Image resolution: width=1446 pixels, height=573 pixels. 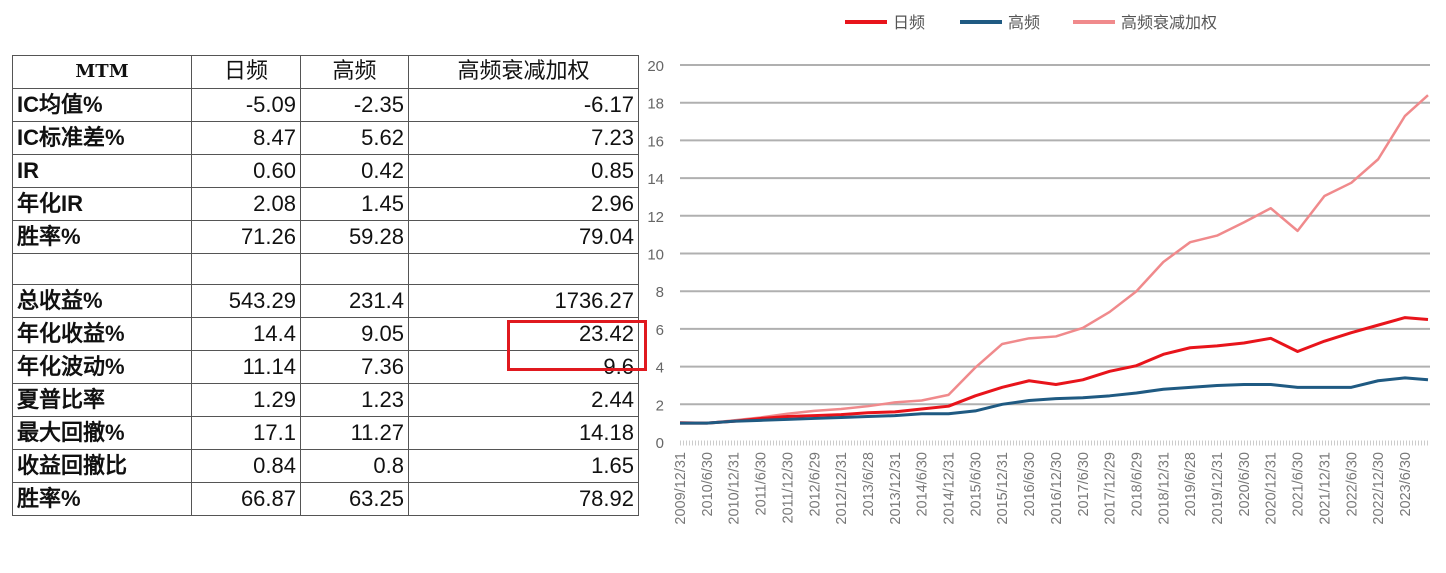 I want to click on table-row: 年化收益% 14.4 9.05 23.42, so click(x=325, y=334).